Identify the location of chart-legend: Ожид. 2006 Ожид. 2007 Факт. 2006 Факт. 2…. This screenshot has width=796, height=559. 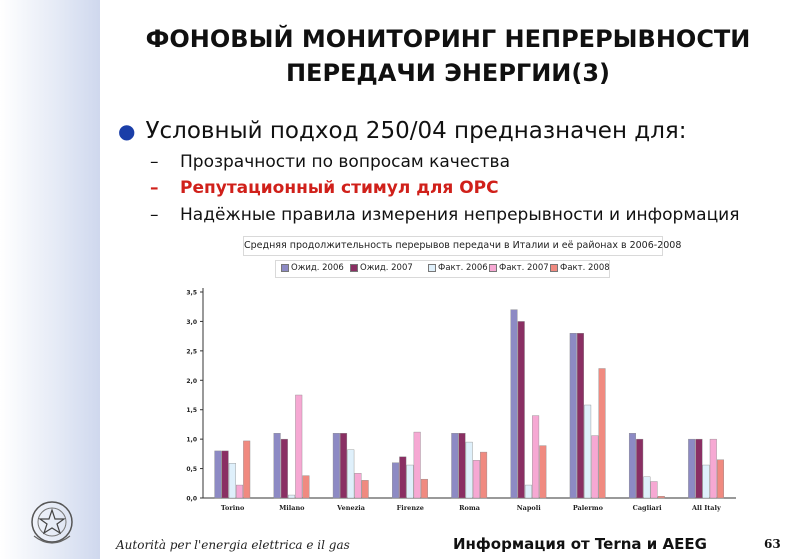
(442, 269).